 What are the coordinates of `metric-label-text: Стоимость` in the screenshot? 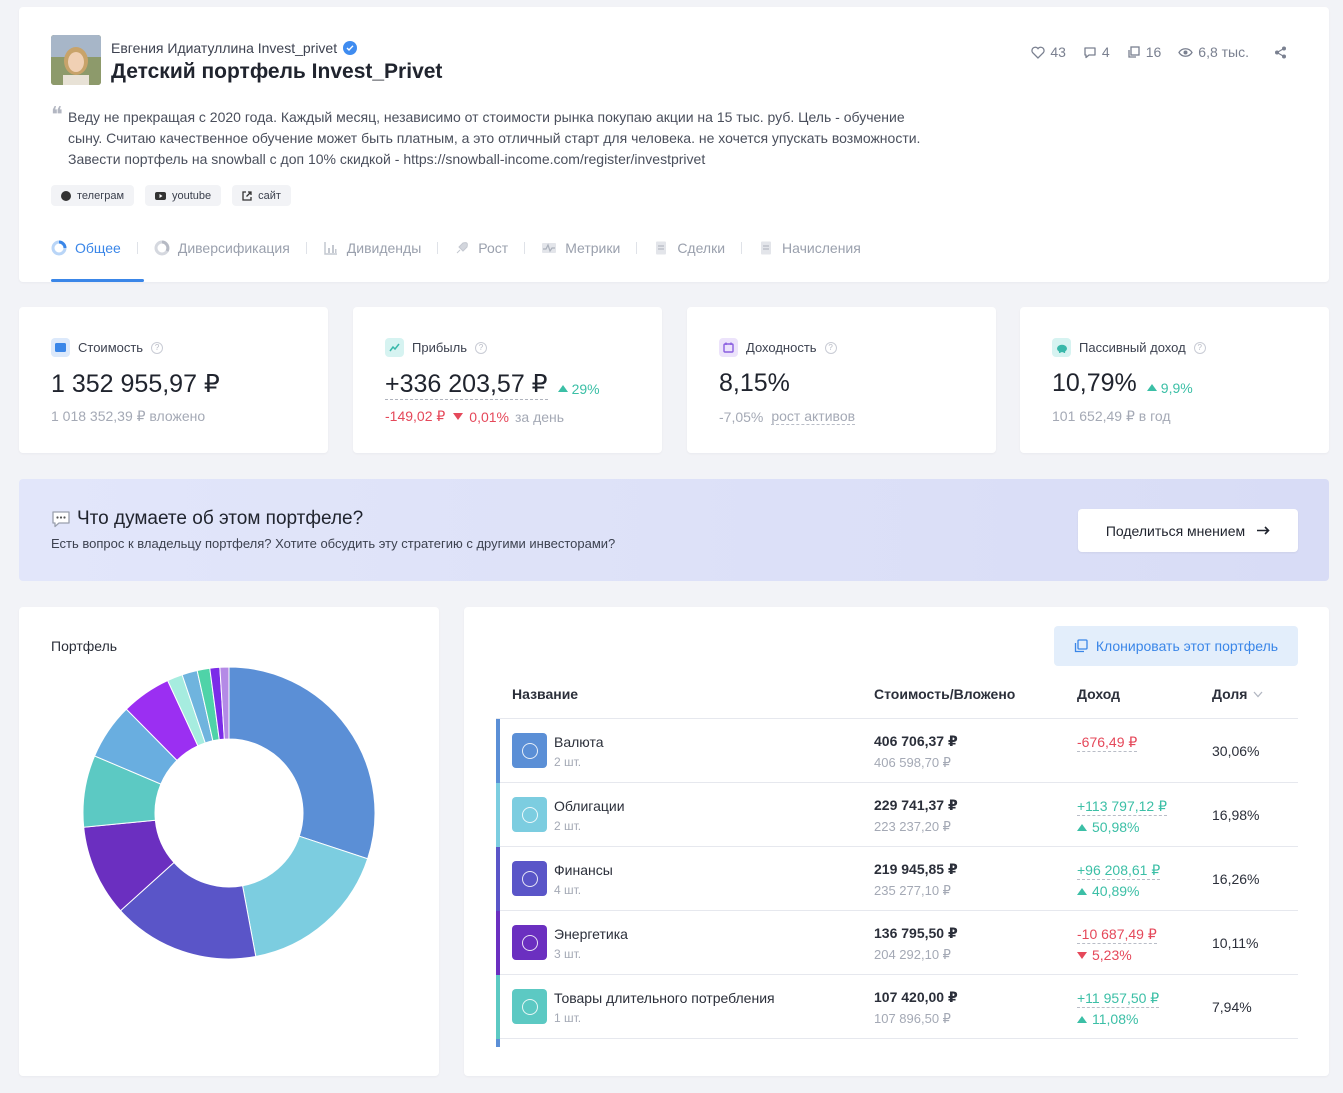 It's located at (111, 347).